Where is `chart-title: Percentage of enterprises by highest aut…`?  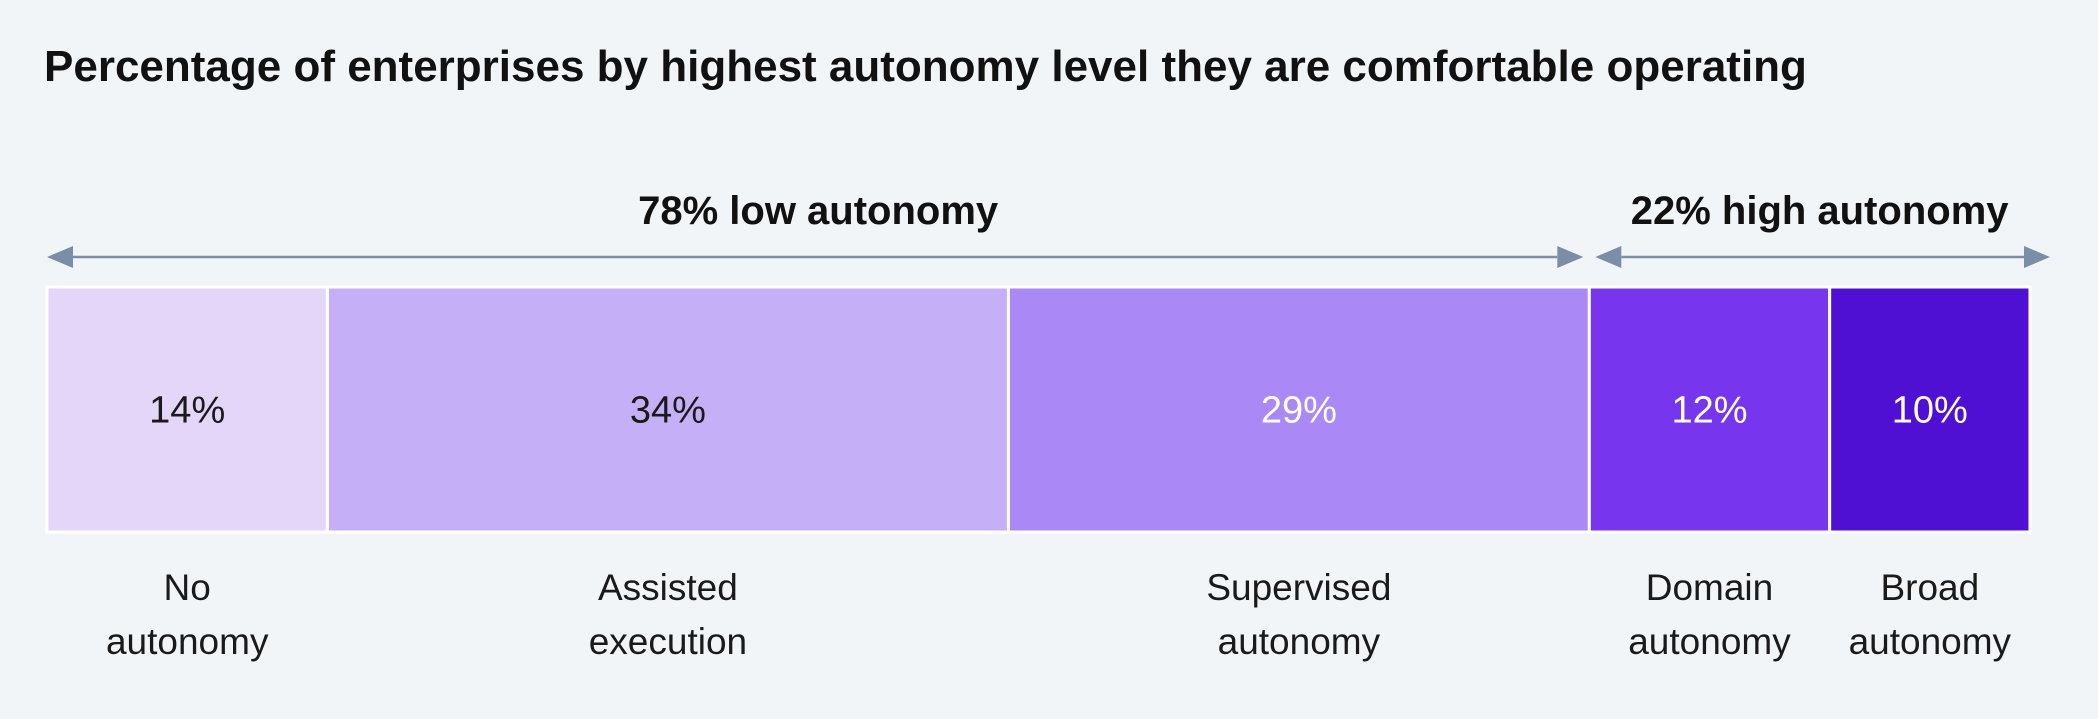 chart-title: Percentage of enterprises by highest aut… is located at coordinates (925, 66).